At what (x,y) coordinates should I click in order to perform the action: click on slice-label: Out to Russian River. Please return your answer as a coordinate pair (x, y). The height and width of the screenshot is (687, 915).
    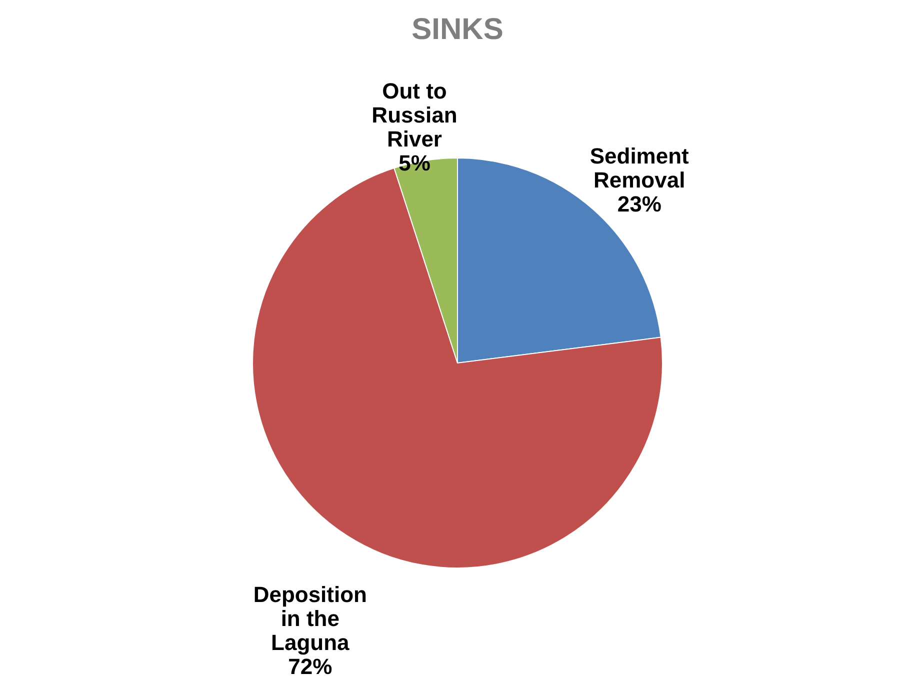
    Looking at the image, I should click on (415, 115).